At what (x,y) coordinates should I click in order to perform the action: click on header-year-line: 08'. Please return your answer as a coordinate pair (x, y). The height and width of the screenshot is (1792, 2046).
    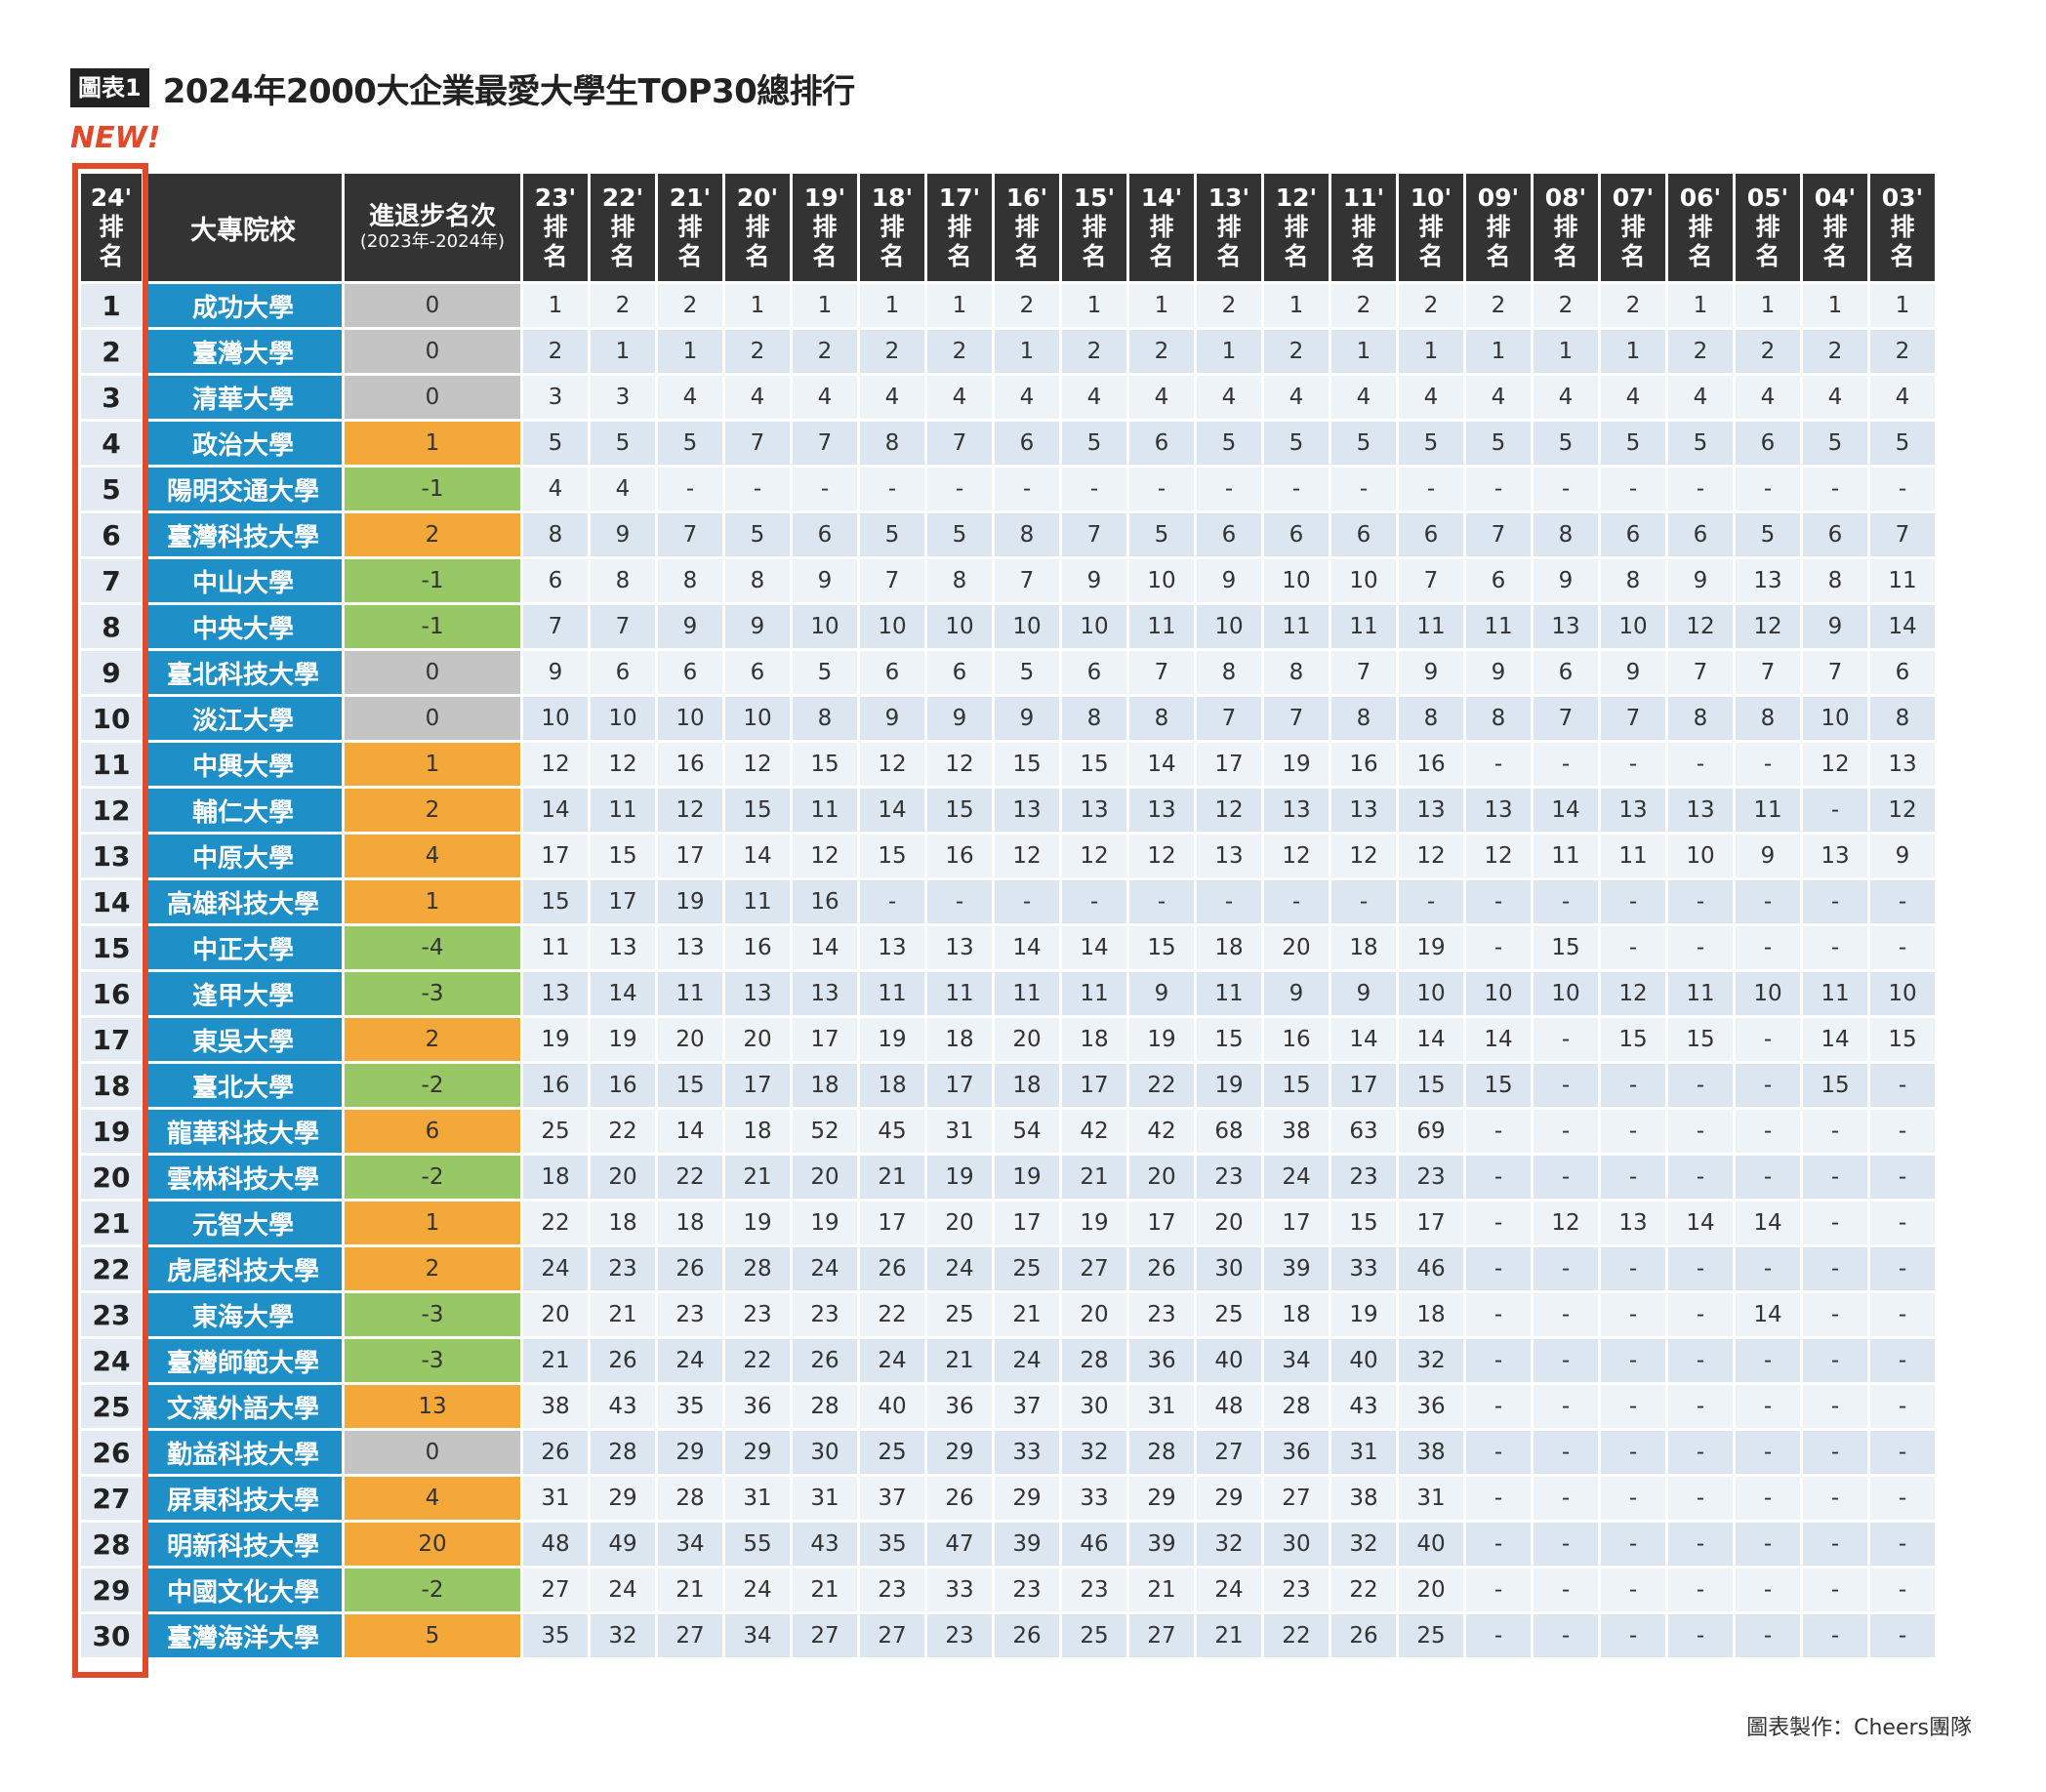
    Looking at the image, I should click on (1565, 197).